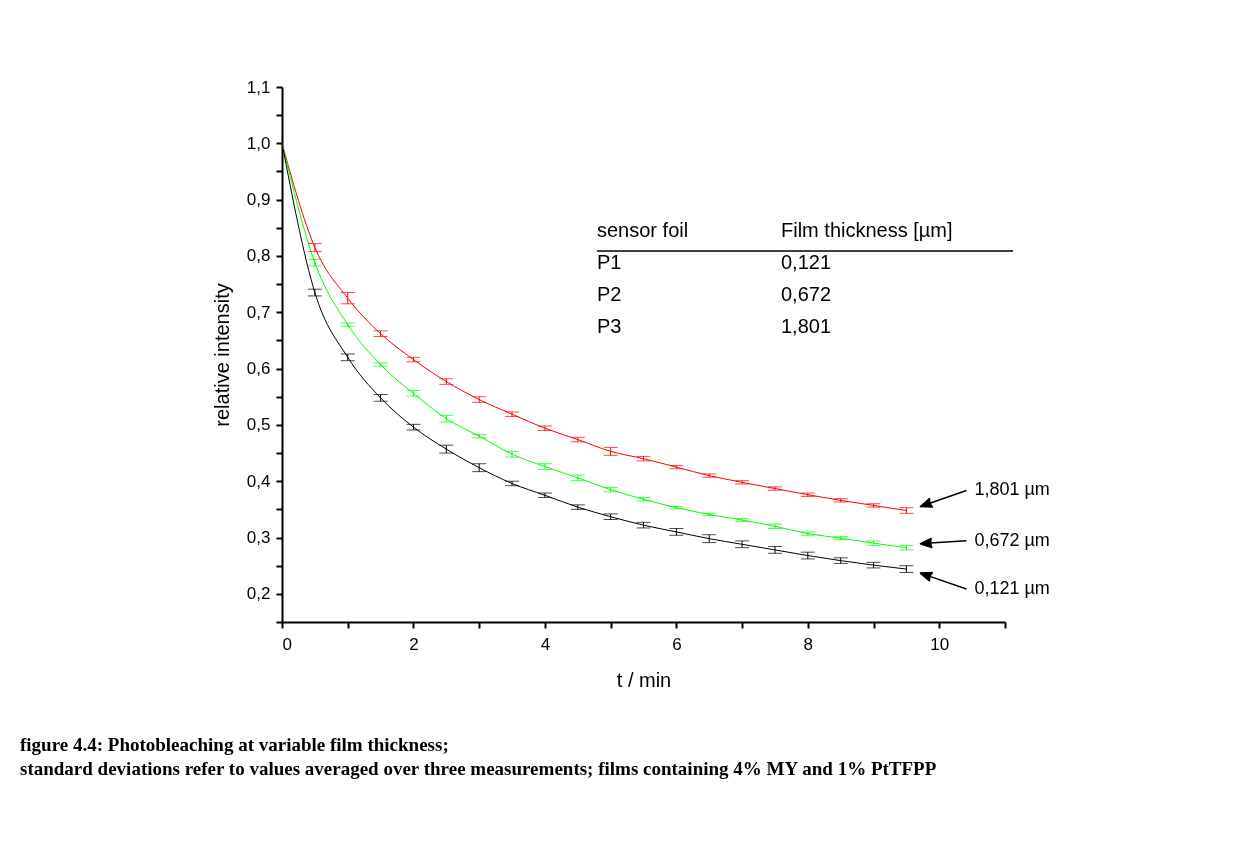 The width and height of the screenshot is (1238, 850). I want to click on annotation: 0,121, so click(806, 262).